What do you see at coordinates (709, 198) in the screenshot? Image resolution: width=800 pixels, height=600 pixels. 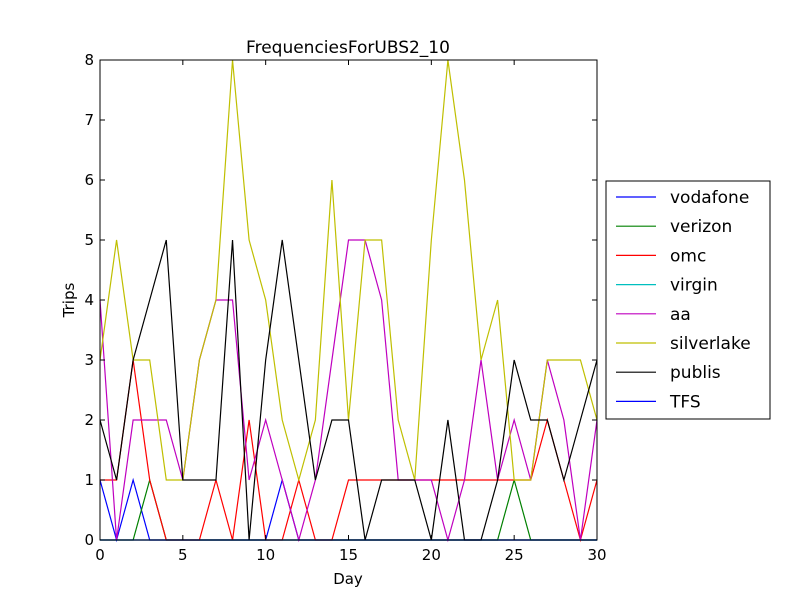 I see `legend-label-vodafone: vodafone` at bounding box center [709, 198].